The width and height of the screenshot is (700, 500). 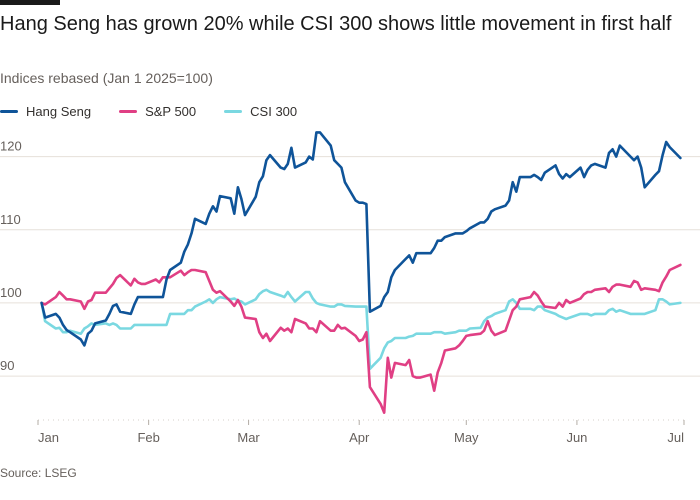 What do you see at coordinates (38, 473) in the screenshot?
I see `source-note: Source: LSEG` at bounding box center [38, 473].